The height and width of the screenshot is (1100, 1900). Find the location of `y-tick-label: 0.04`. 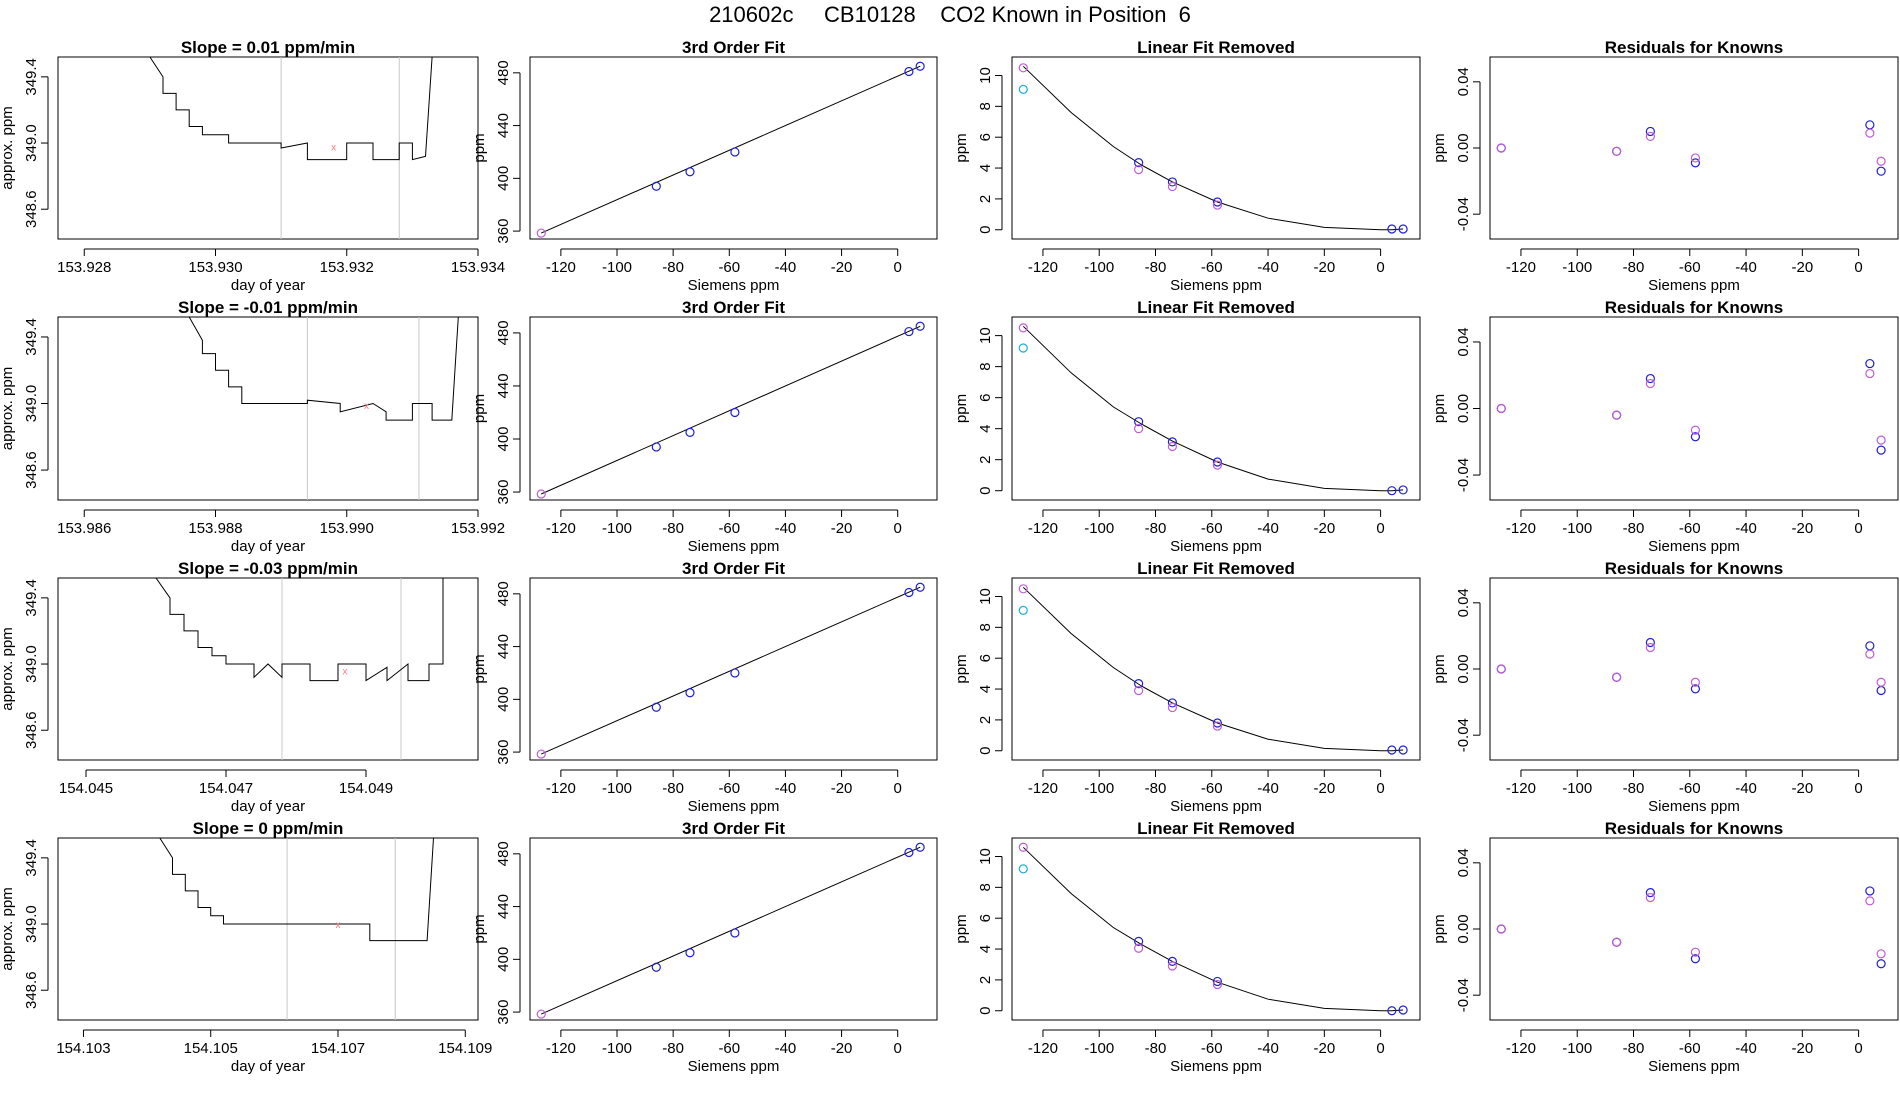

y-tick-label: 0.04 is located at coordinates (1463, 81).